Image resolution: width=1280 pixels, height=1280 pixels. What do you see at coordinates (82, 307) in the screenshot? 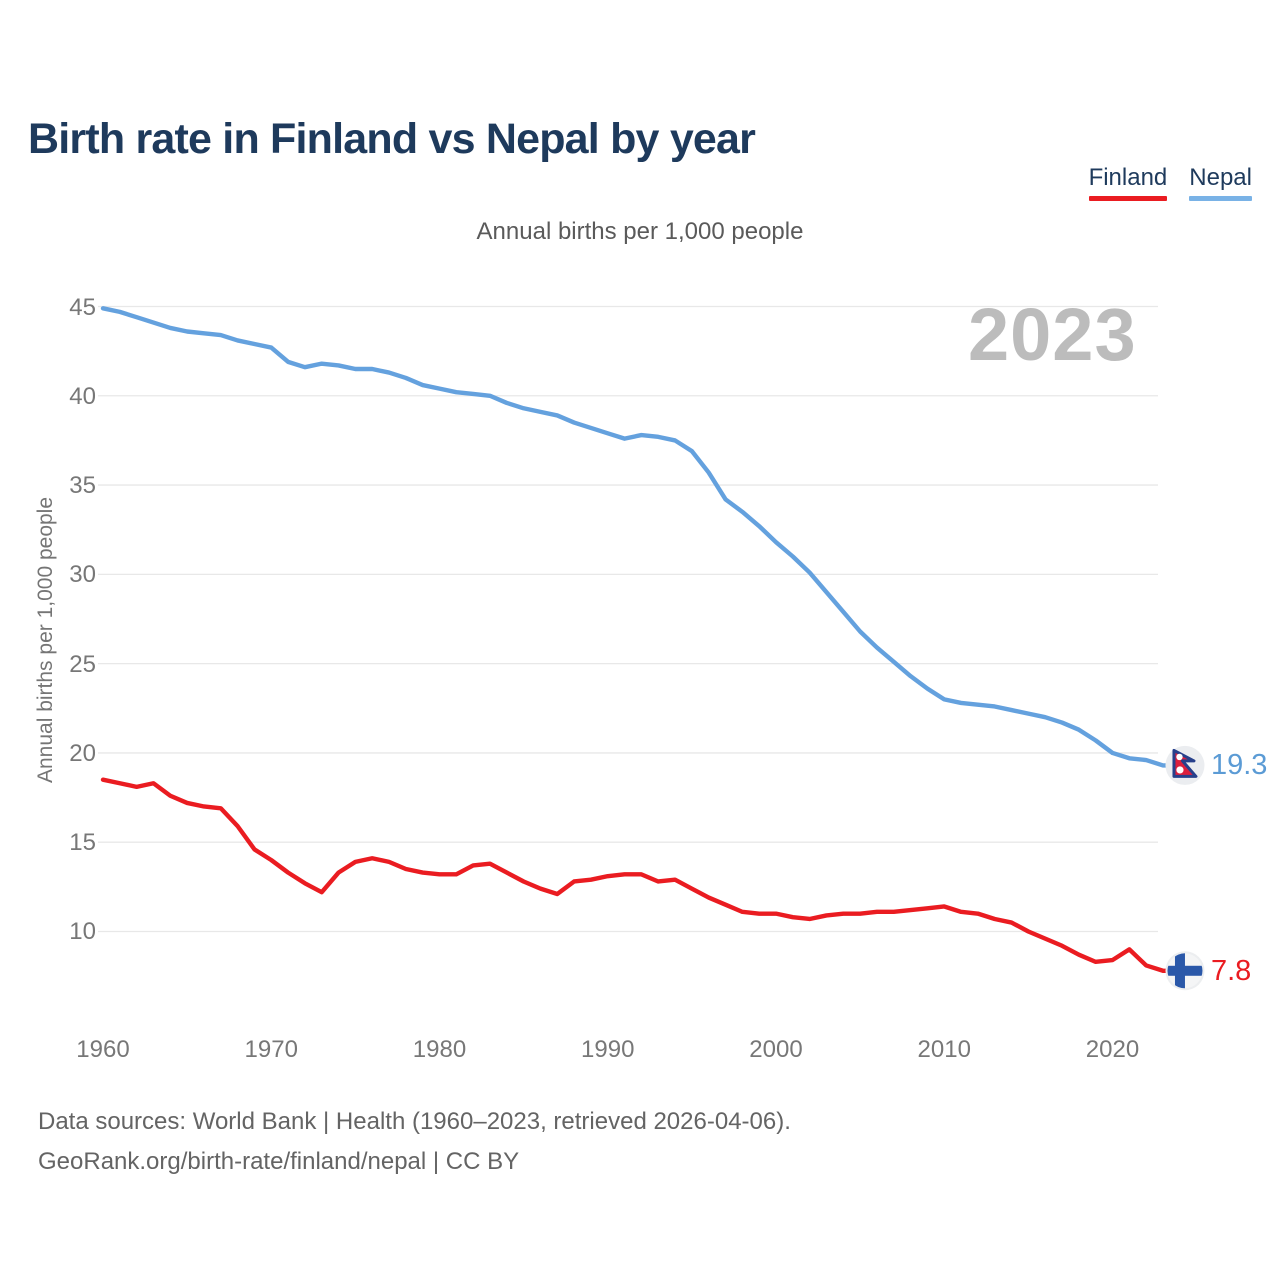
I see `y-tick-label: 45` at bounding box center [82, 307].